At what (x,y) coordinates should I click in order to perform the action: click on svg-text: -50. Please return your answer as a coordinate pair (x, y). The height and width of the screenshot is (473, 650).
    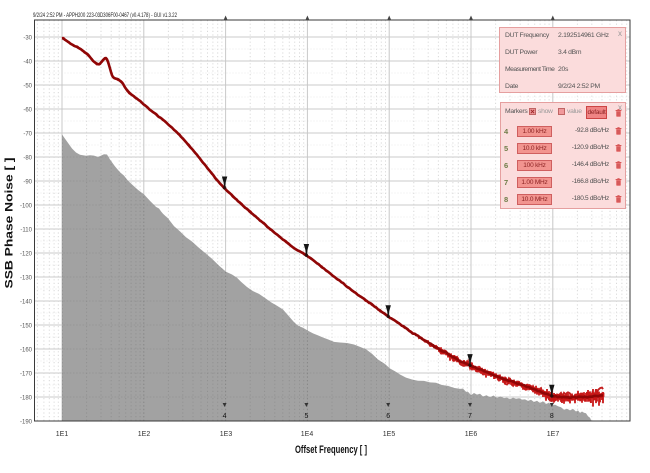
    Looking at the image, I should click on (27, 86).